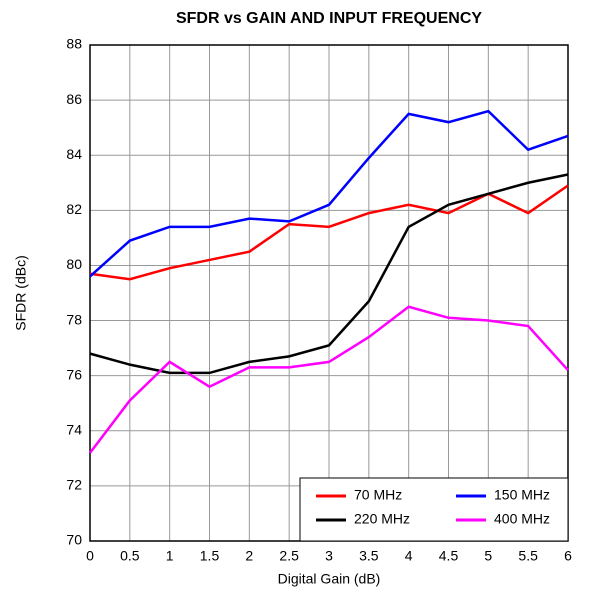 This screenshot has height=600, width=594. Describe the element at coordinates (449, 556) in the screenshot. I see `x-tick-label: 4.5` at that location.